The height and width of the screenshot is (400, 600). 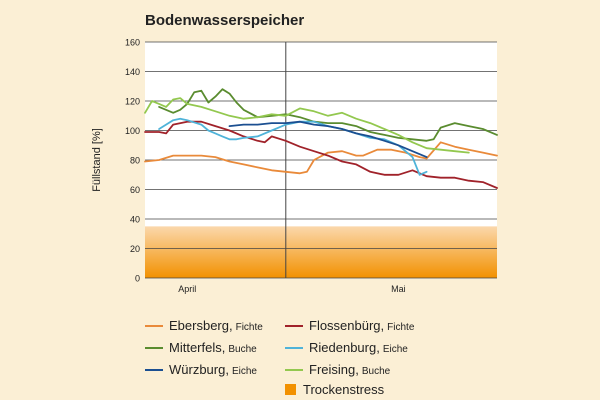 What do you see at coordinates (187, 289) in the screenshot?
I see `x-month-label: April` at bounding box center [187, 289].